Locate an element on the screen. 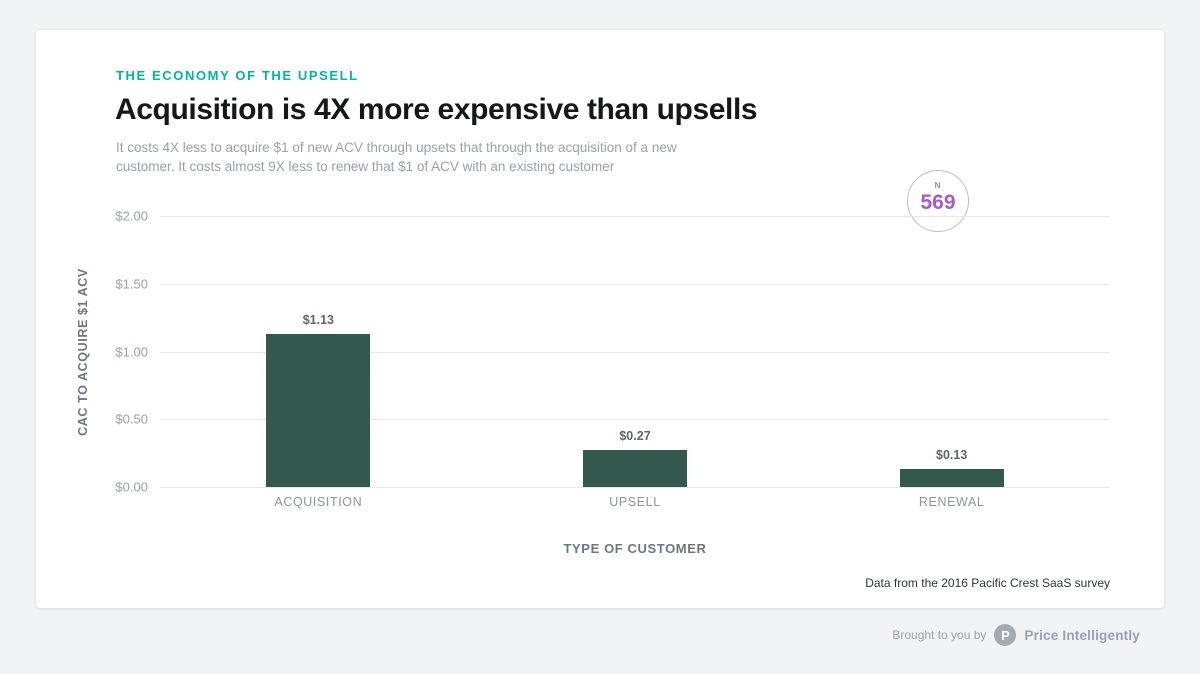  x-category-label: RENEWAL is located at coordinates (951, 502).